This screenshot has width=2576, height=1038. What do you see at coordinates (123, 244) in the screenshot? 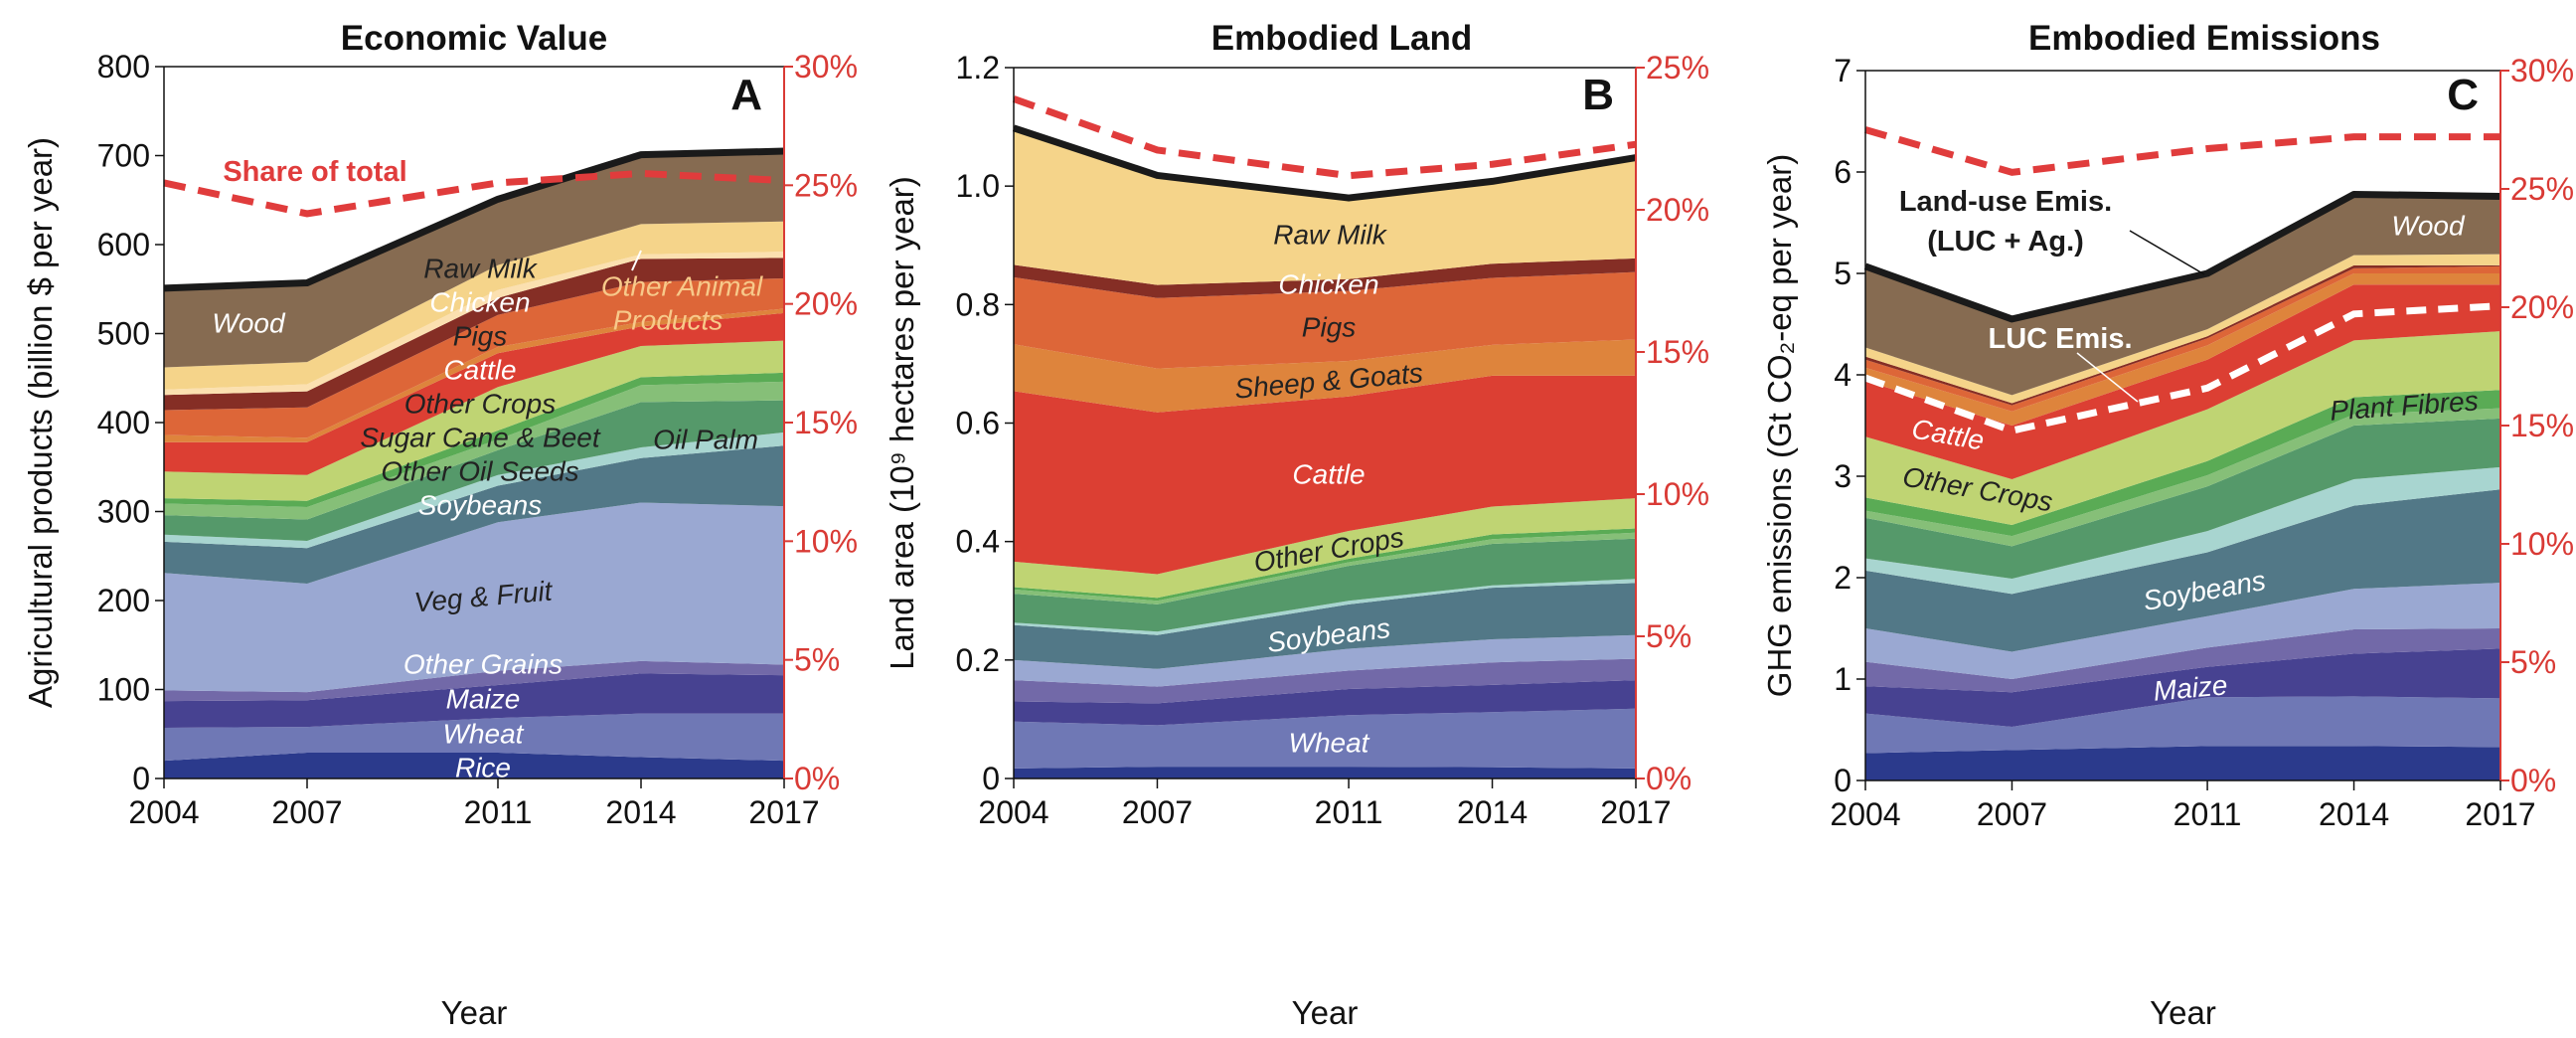
I see `y-tick-label: 600` at bounding box center [123, 244].